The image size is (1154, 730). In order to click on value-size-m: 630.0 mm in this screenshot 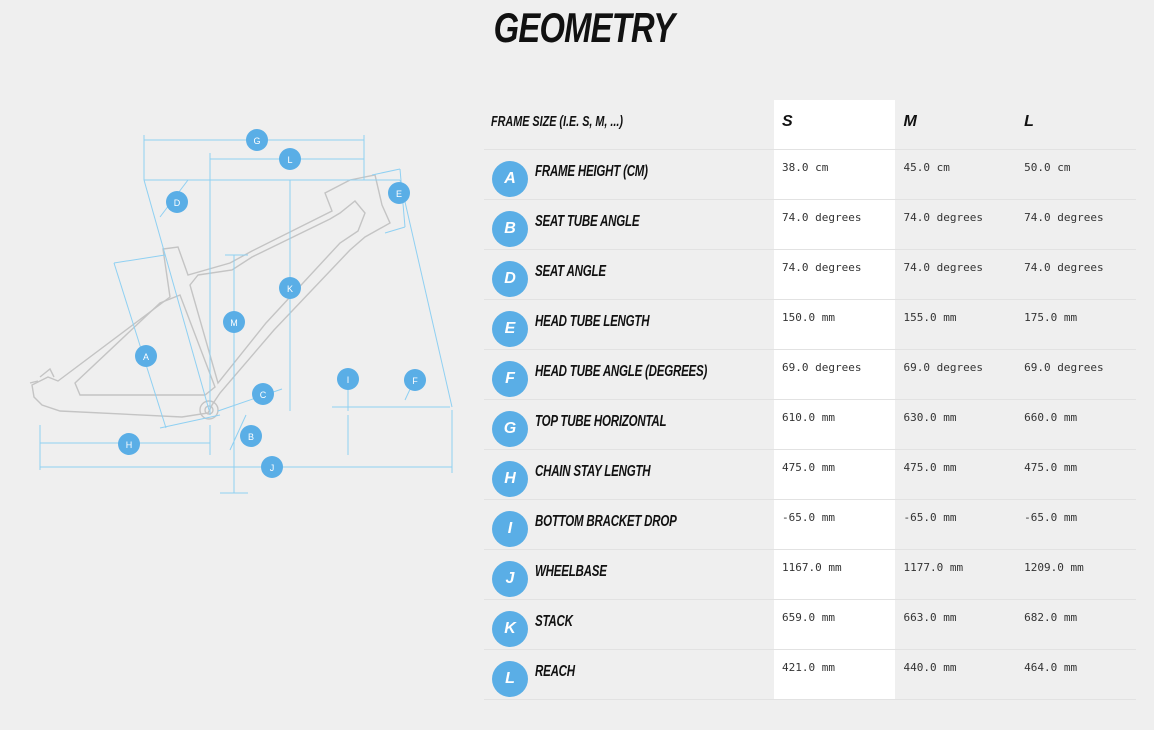, I will do `click(956, 424)`.